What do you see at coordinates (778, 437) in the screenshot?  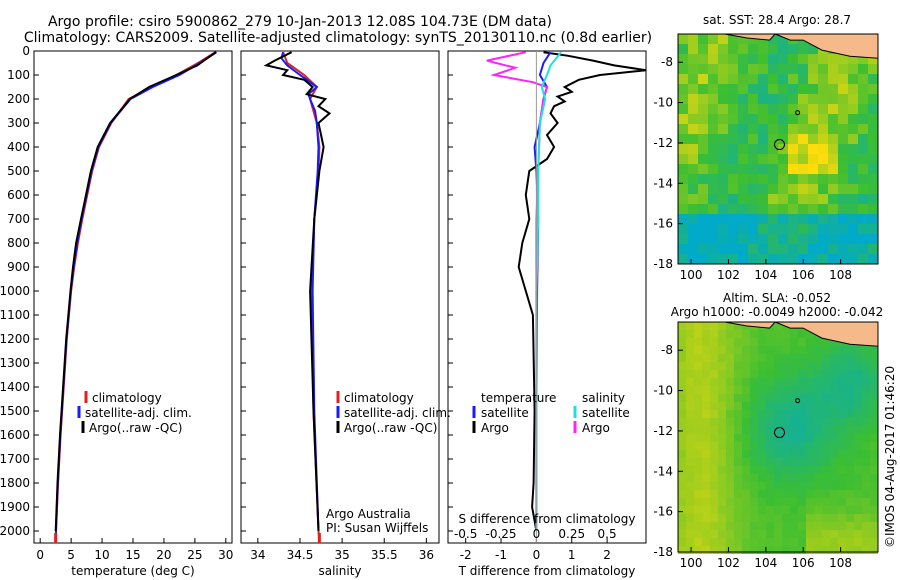 I see `map-frame` at bounding box center [778, 437].